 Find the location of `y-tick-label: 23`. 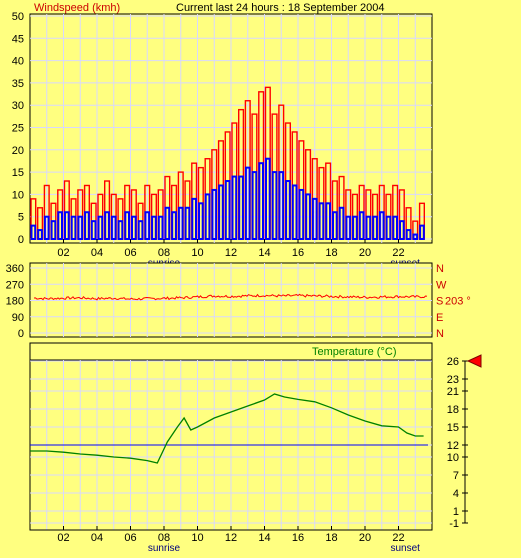

y-tick-label: 23 is located at coordinates (453, 380).